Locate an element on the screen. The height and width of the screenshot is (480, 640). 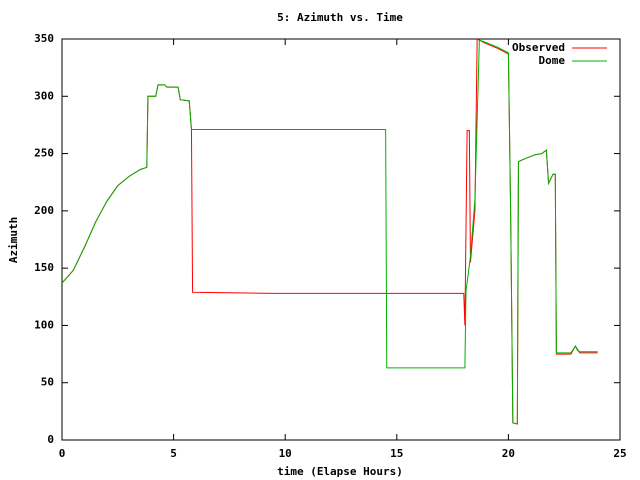
y-axis-label: Azimuth is located at coordinates (13, 240).